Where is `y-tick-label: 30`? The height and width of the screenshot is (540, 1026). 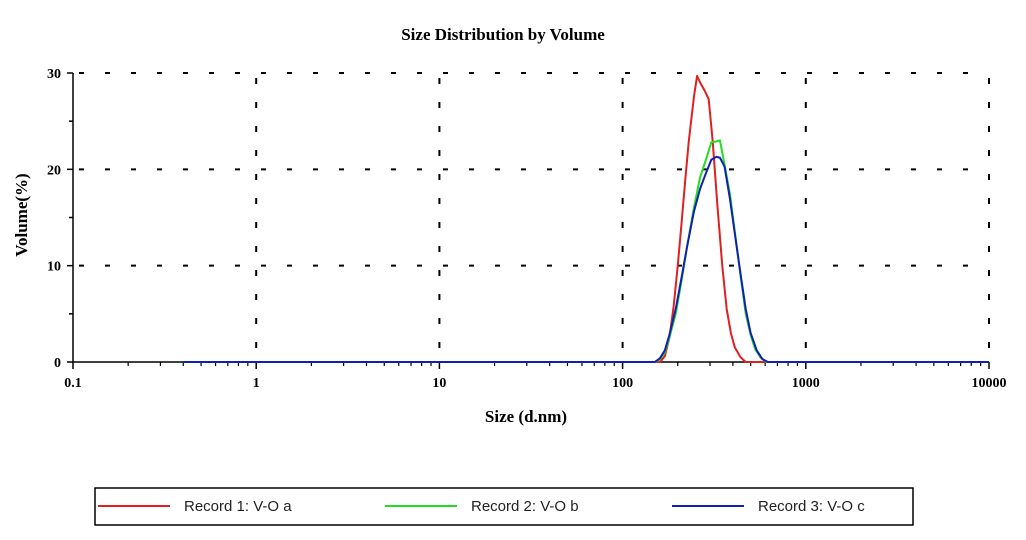
y-tick-label: 30 is located at coordinates (54, 74).